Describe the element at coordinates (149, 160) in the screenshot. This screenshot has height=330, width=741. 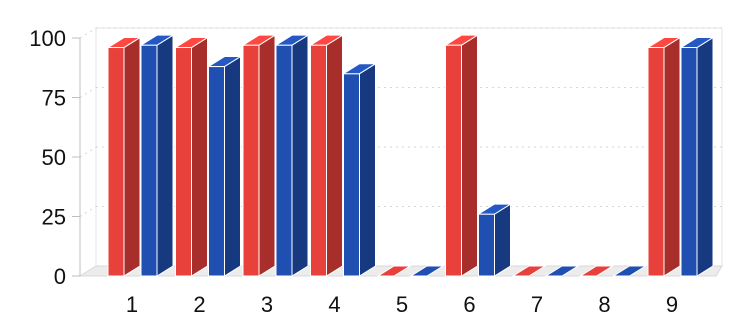
I see `bar-s2-c1` at that location.